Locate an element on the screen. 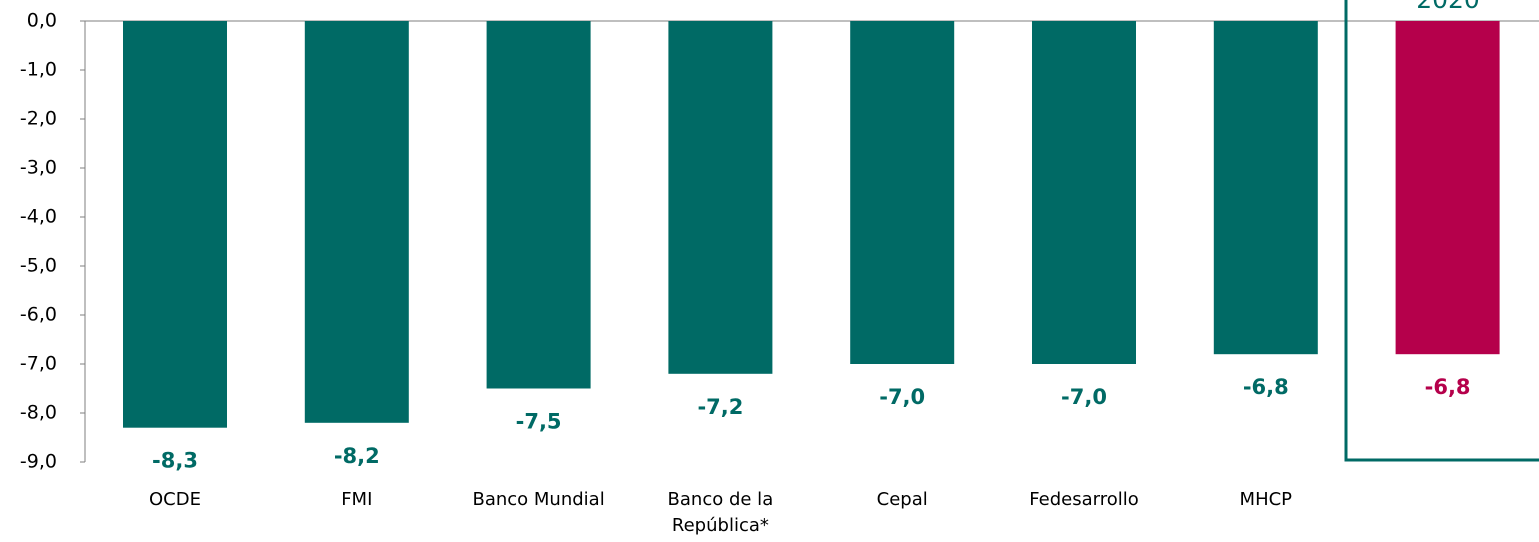 This screenshot has width=1539, height=542. y-tick-label: -7,0 is located at coordinates (38, 364).